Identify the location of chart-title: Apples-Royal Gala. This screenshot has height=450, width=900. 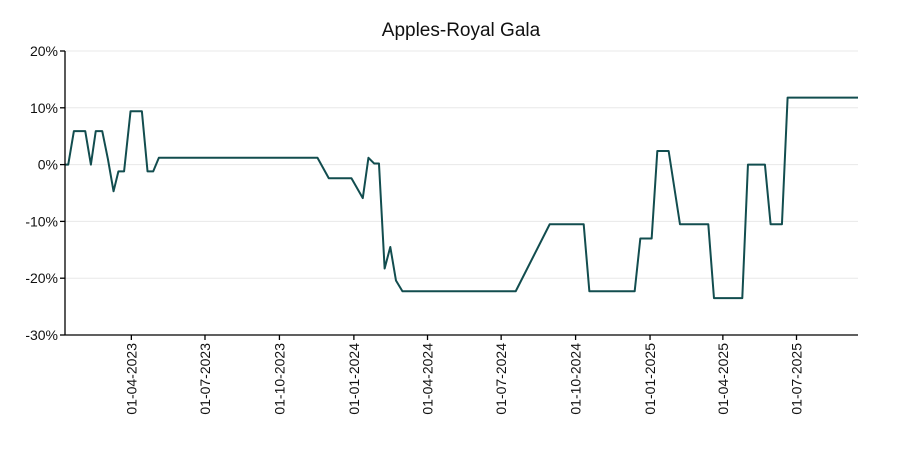
(461, 30).